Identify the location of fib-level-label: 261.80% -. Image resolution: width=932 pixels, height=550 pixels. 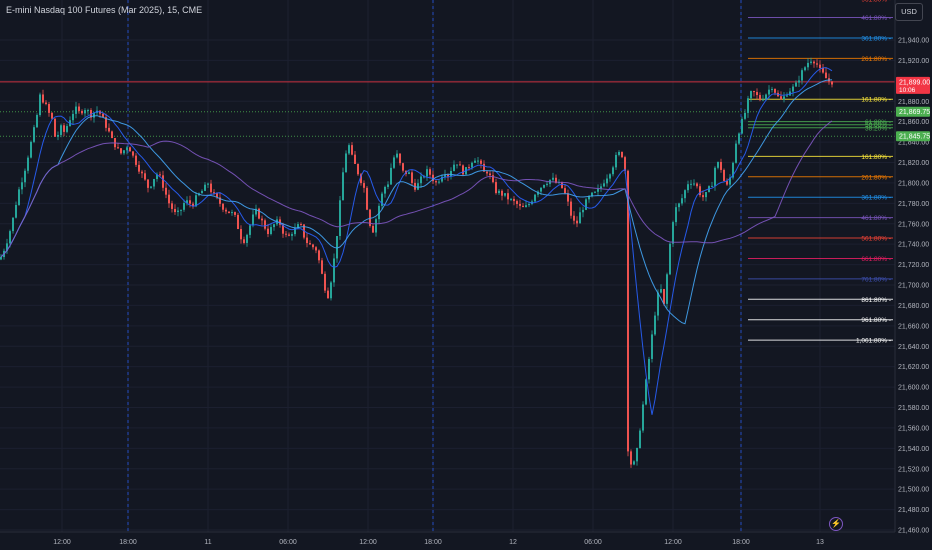
(876, 177).